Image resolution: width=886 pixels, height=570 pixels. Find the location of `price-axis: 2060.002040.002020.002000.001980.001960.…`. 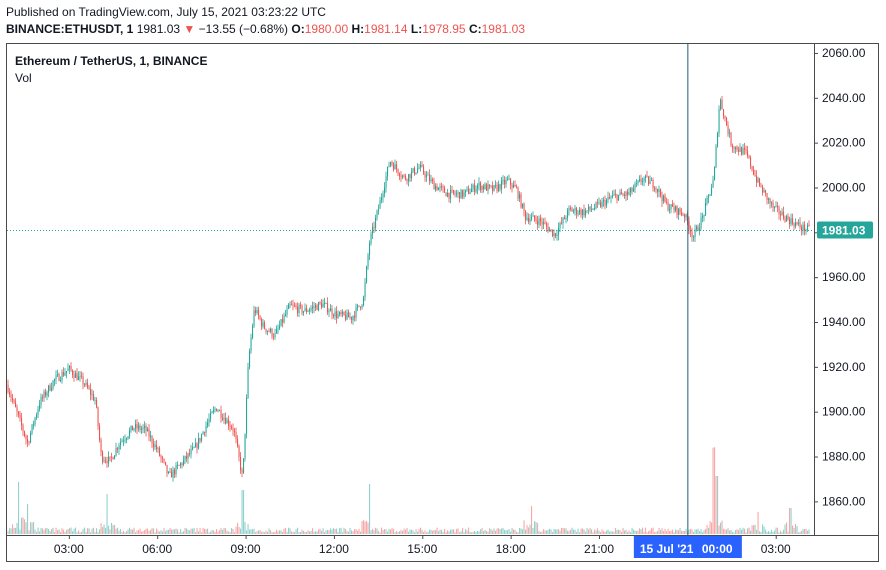

price-axis: 2060.002040.002020.002000.001980.001960.… is located at coordinates (840, 277).